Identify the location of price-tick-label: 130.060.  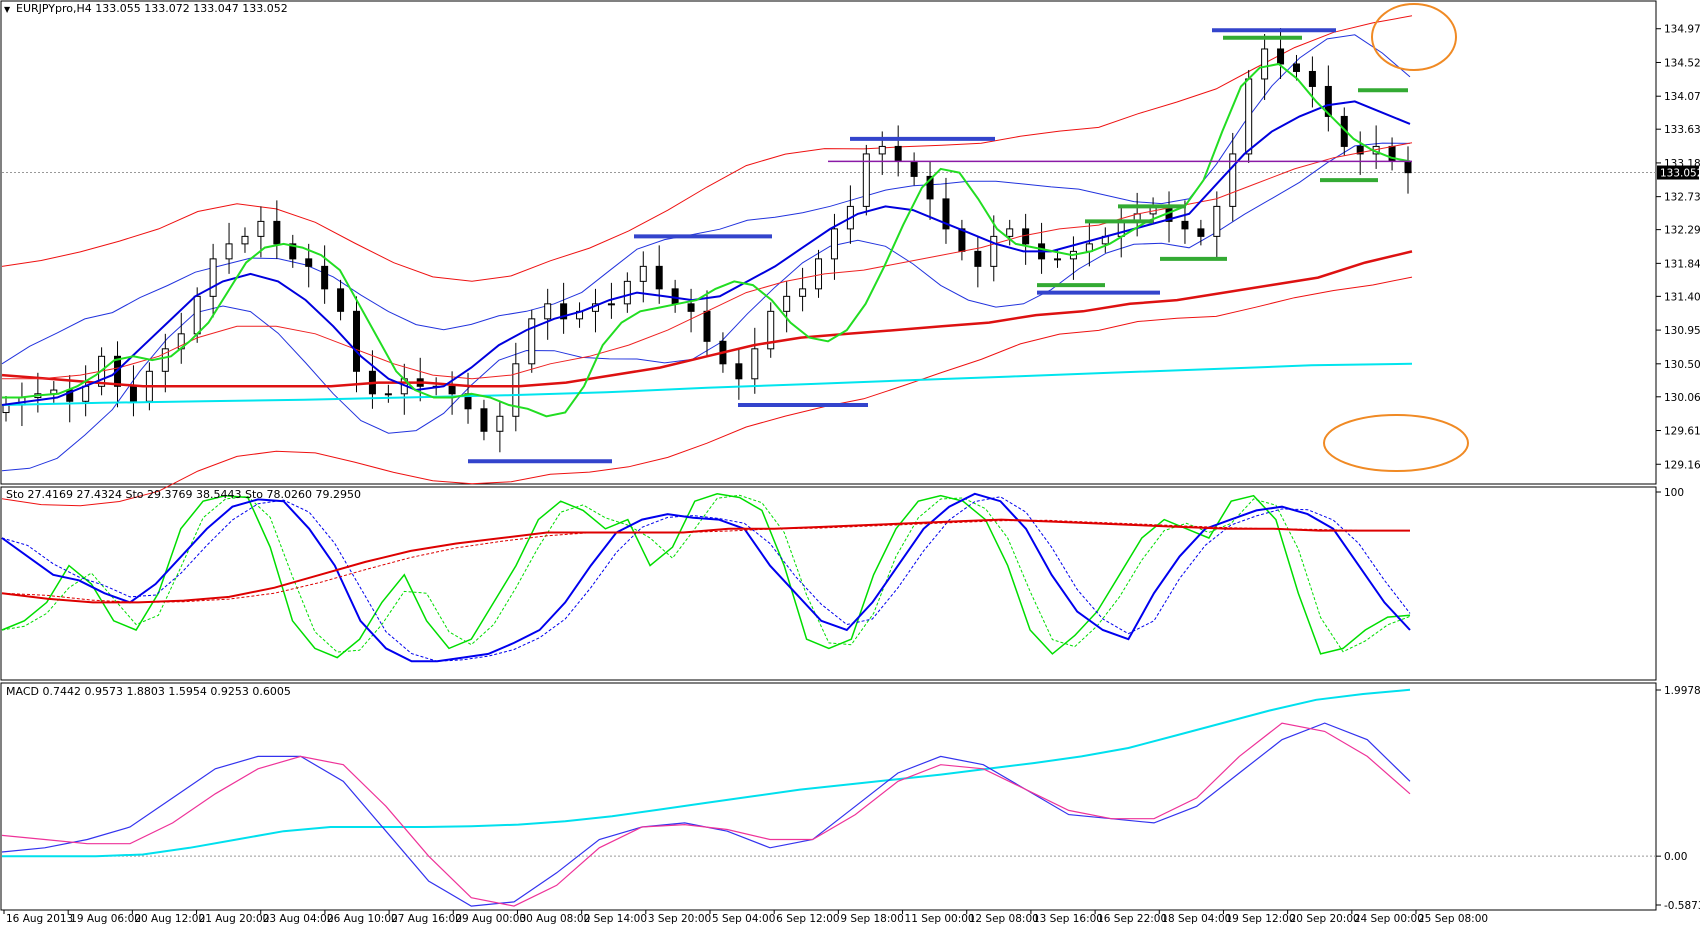
(1682, 398).